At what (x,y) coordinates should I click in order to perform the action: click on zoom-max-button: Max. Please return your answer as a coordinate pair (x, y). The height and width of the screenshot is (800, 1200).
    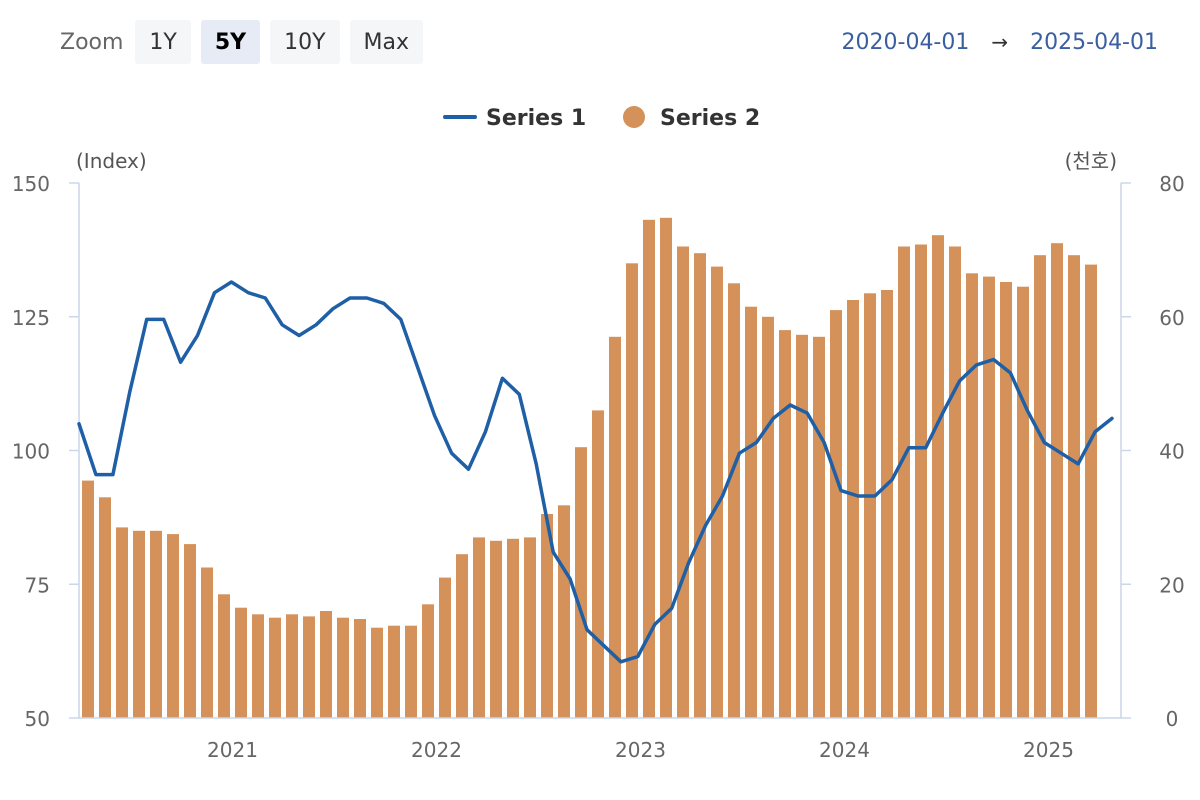
    Looking at the image, I should click on (386, 42).